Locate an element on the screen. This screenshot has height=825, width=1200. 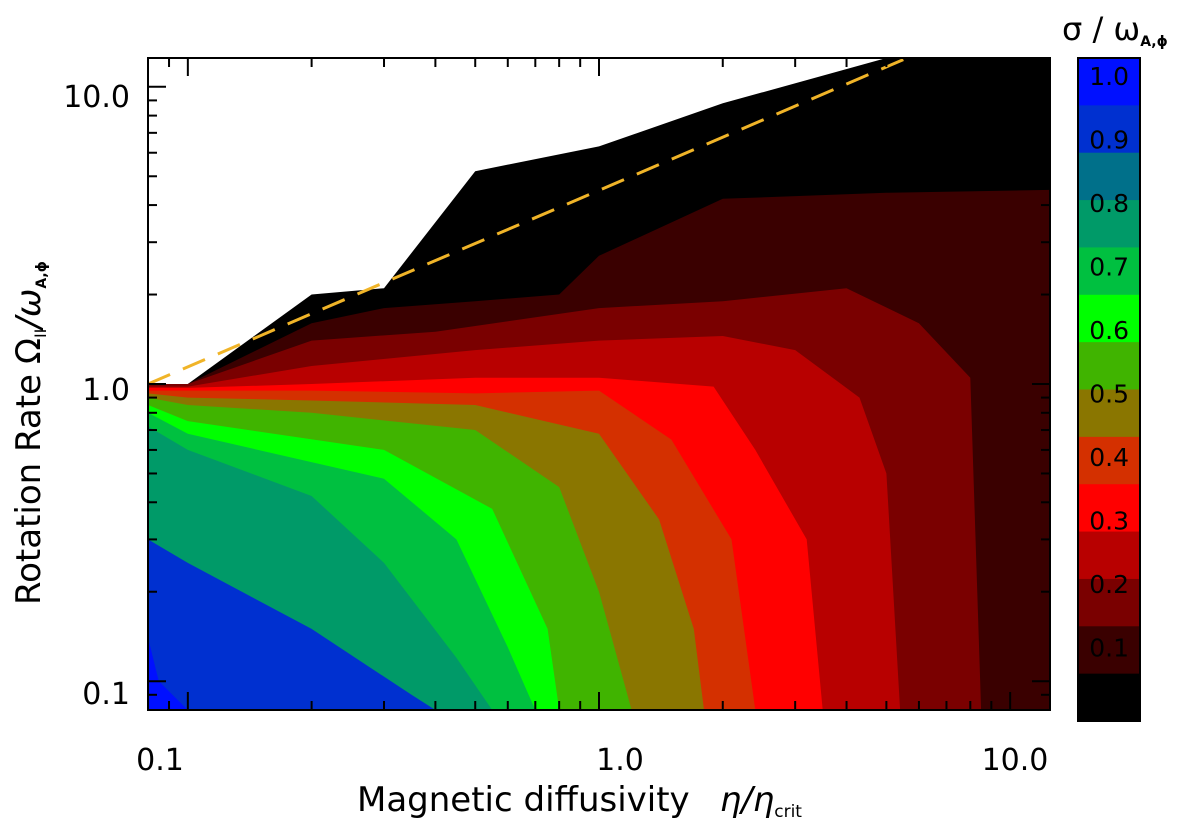
colorbar-tick-label: 0.5 is located at coordinates (1109, 394).